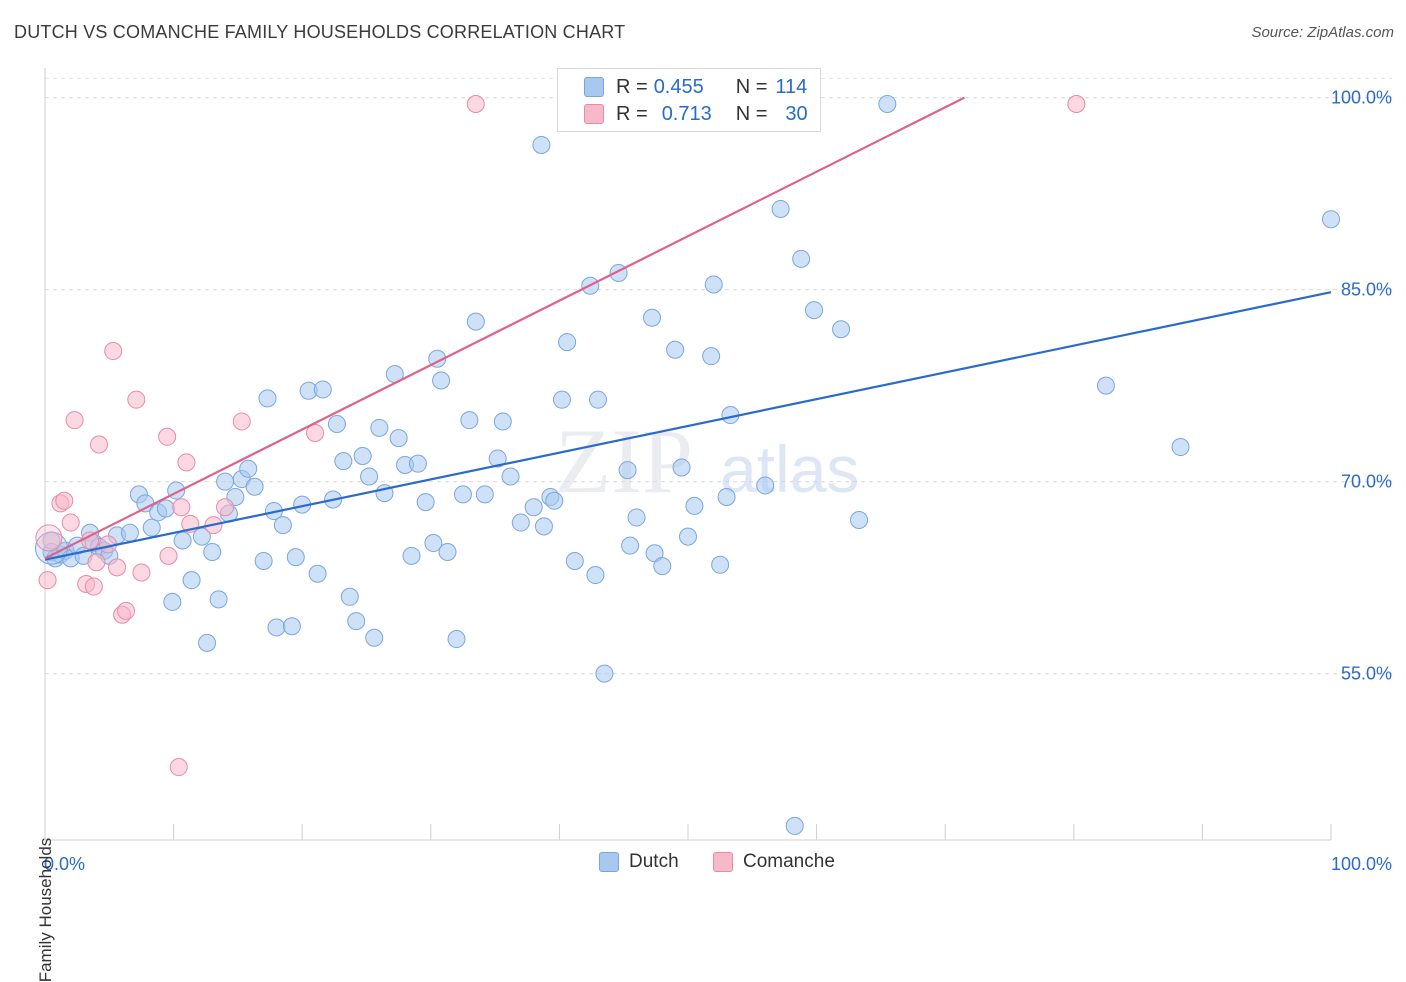 Image resolution: width=1406 pixels, height=982 pixels. Describe the element at coordinates (723, 862) in the screenshot. I see `bottom-legend-swatch-comanche` at that location.